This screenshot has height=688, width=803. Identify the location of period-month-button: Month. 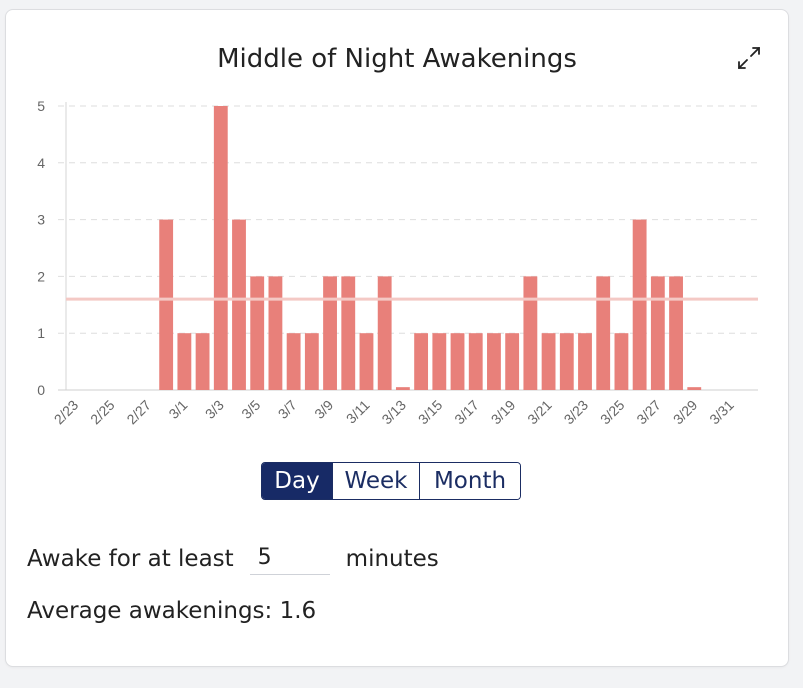
(469, 481).